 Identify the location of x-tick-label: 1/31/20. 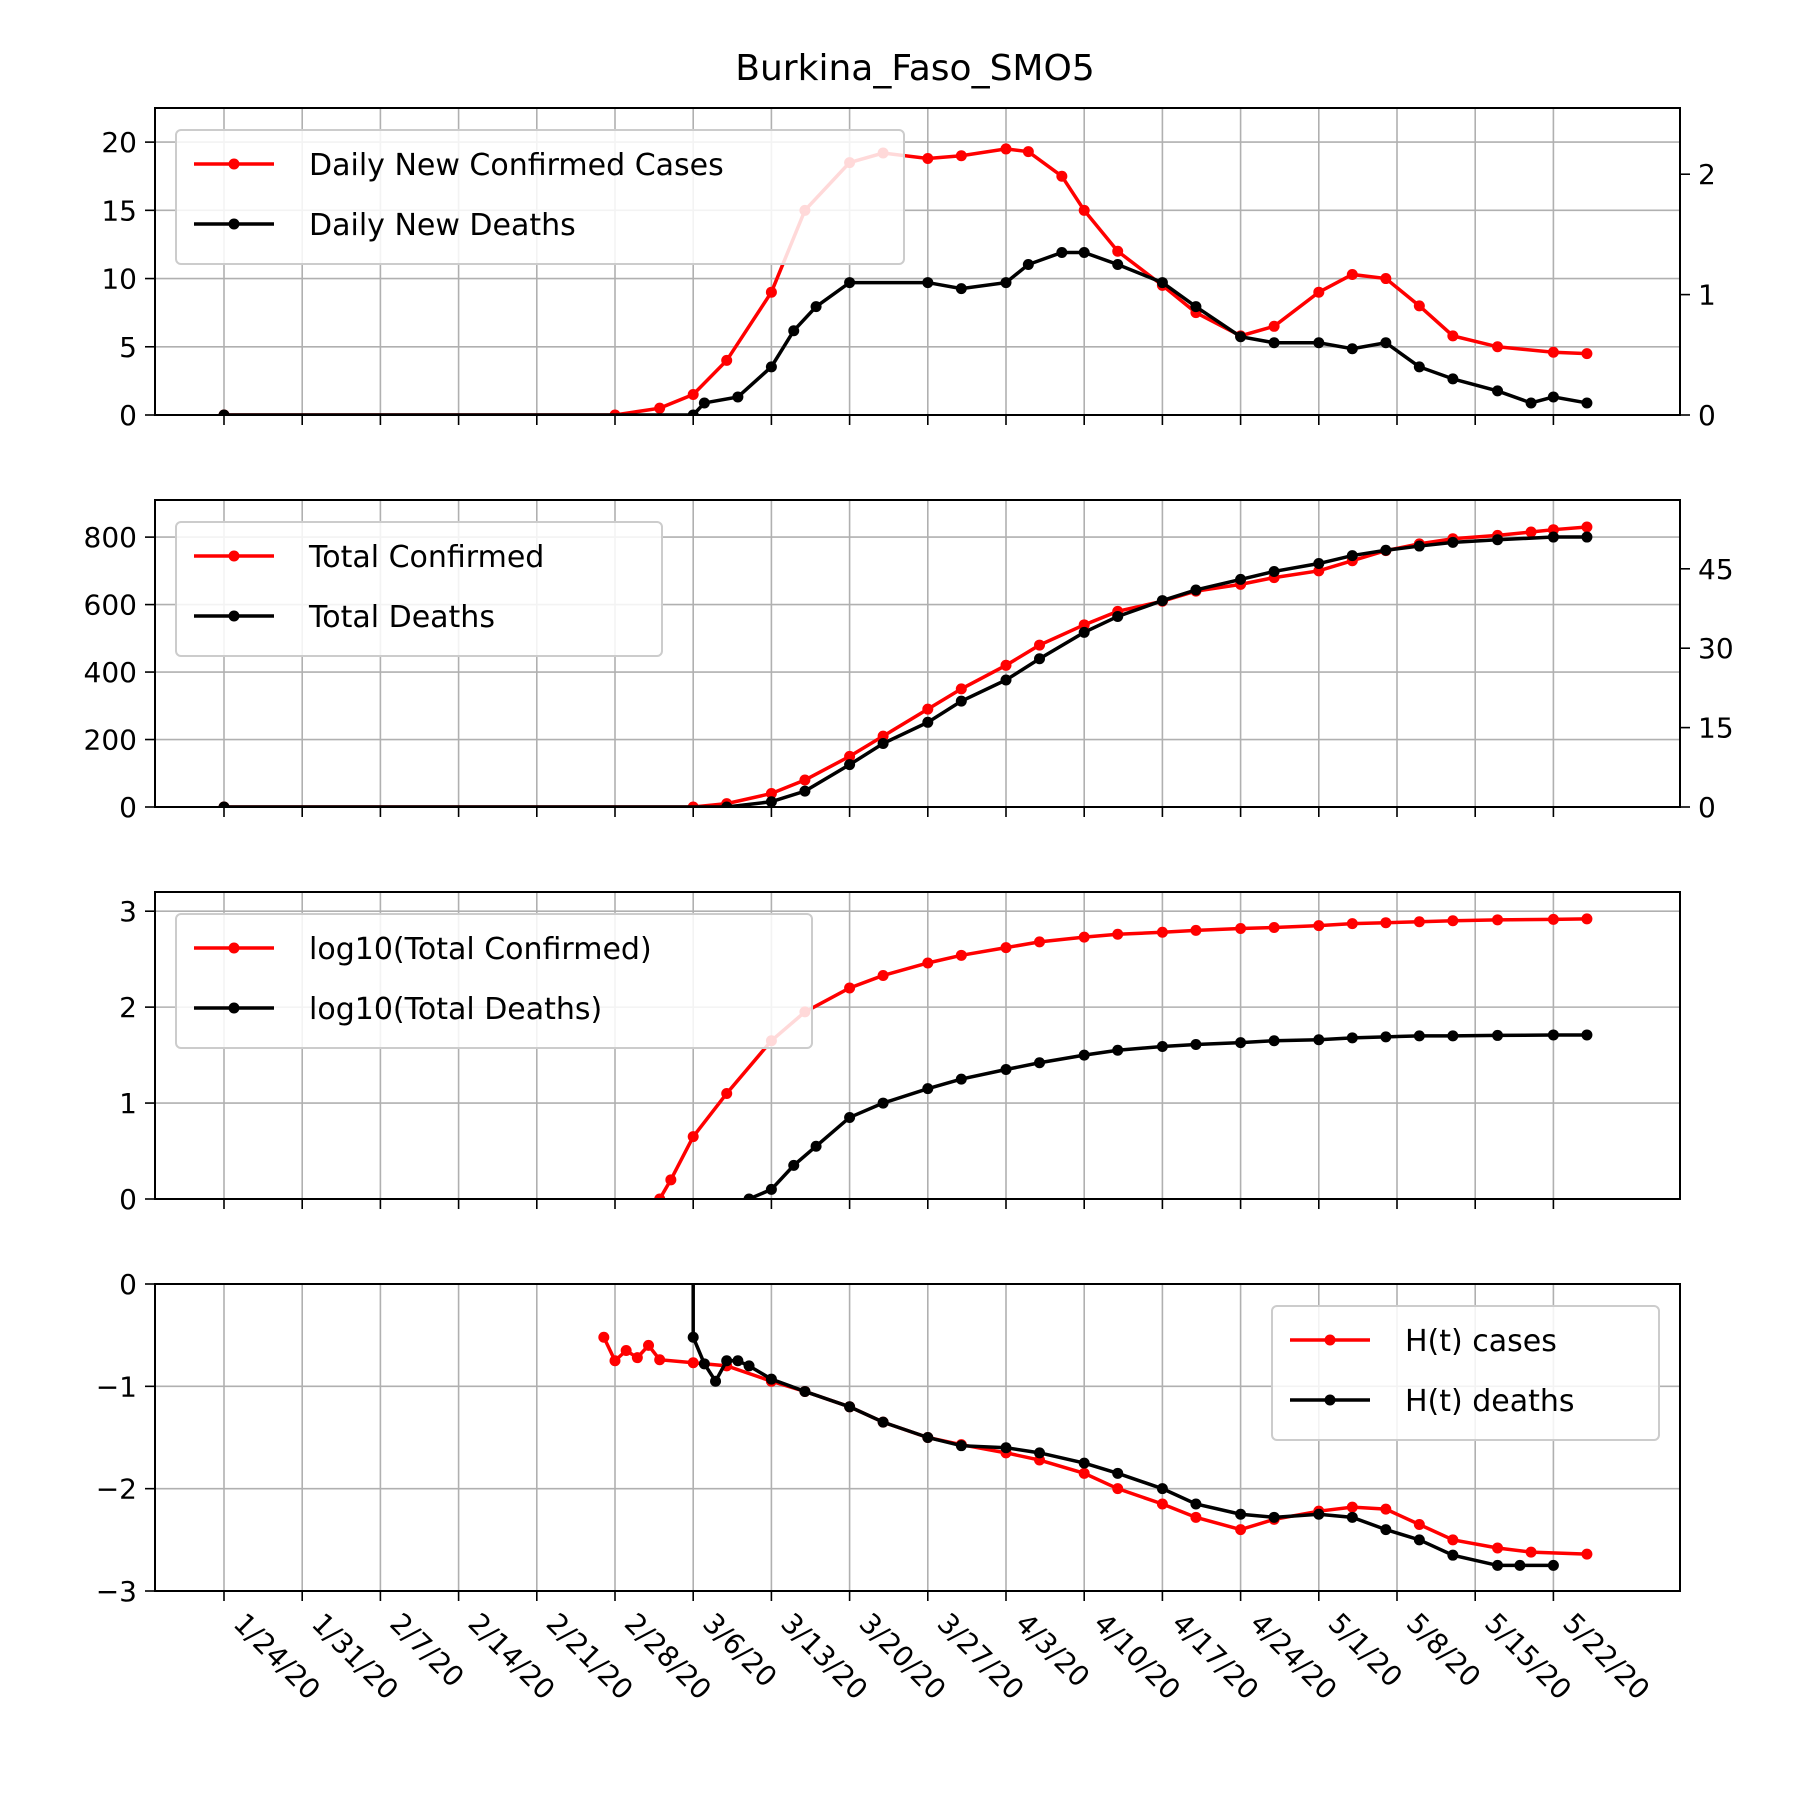
(355, 1657).